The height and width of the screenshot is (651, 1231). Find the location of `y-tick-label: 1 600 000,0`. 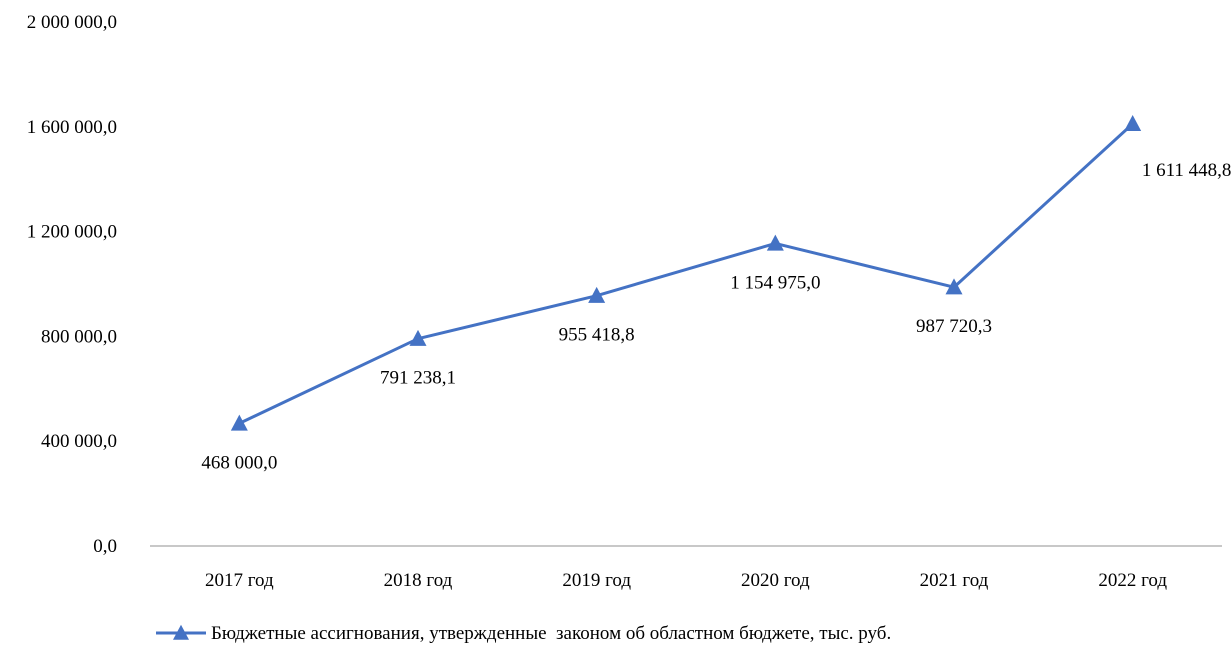

y-tick-label: 1 600 000,0 is located at coordinates (72, 127).